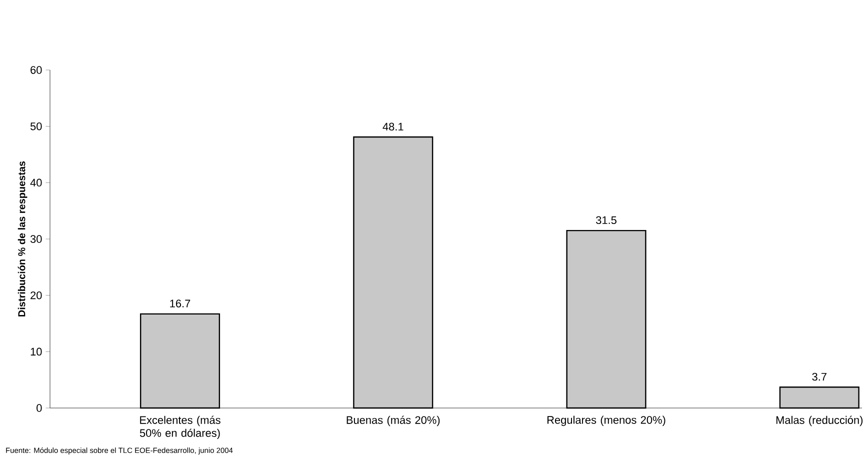 The image size is (864, 460). Describe the element at coordinates (819, 376) in the screenshot. I see `data-label: 3.7` at that location.